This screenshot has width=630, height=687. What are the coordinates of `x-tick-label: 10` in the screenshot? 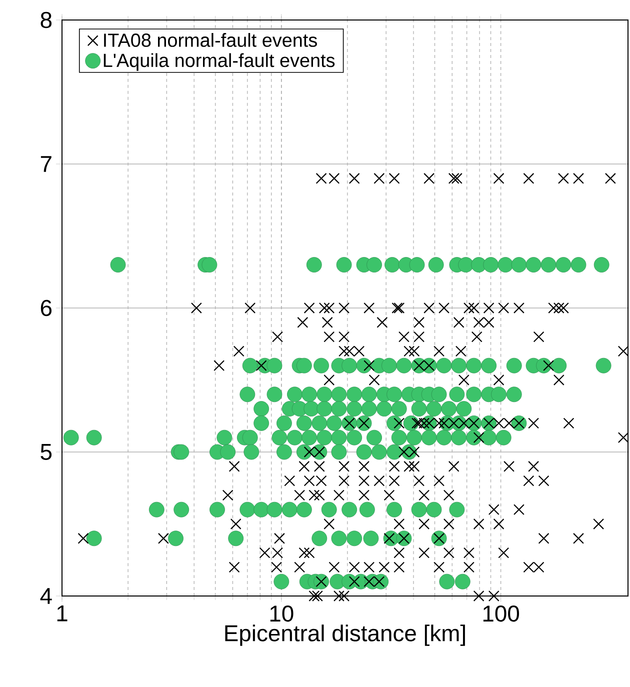 It's located at (282, 614).